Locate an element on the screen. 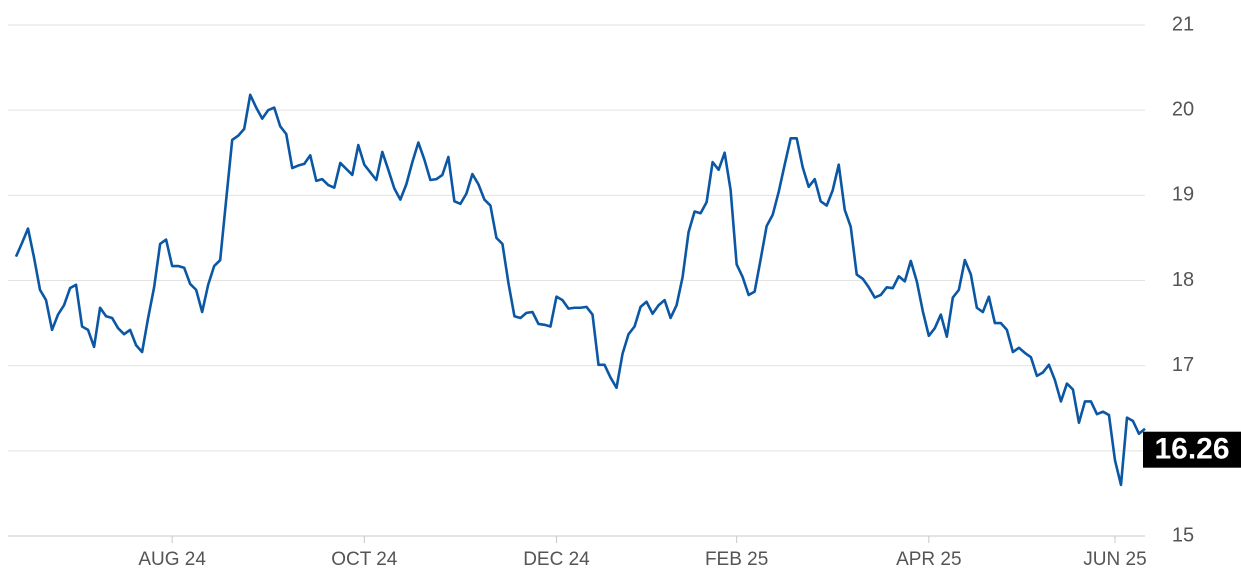  y-tick-label: 15 is located at coordinates (1183, 535).